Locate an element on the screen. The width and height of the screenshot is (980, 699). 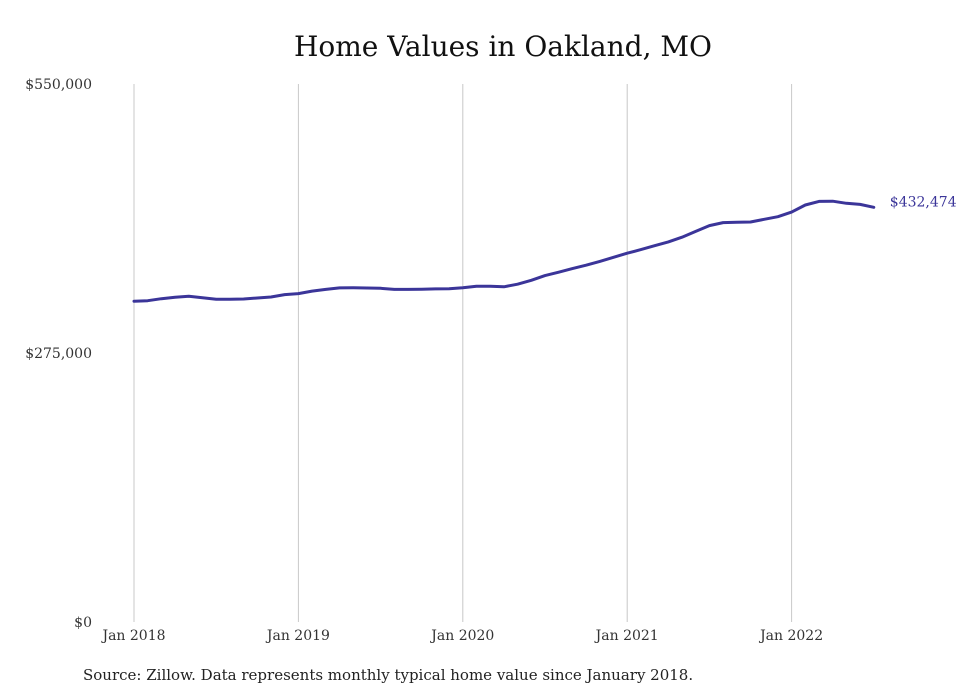
x-tick-label: Jan 2021 is located at coordinates (626, 636).